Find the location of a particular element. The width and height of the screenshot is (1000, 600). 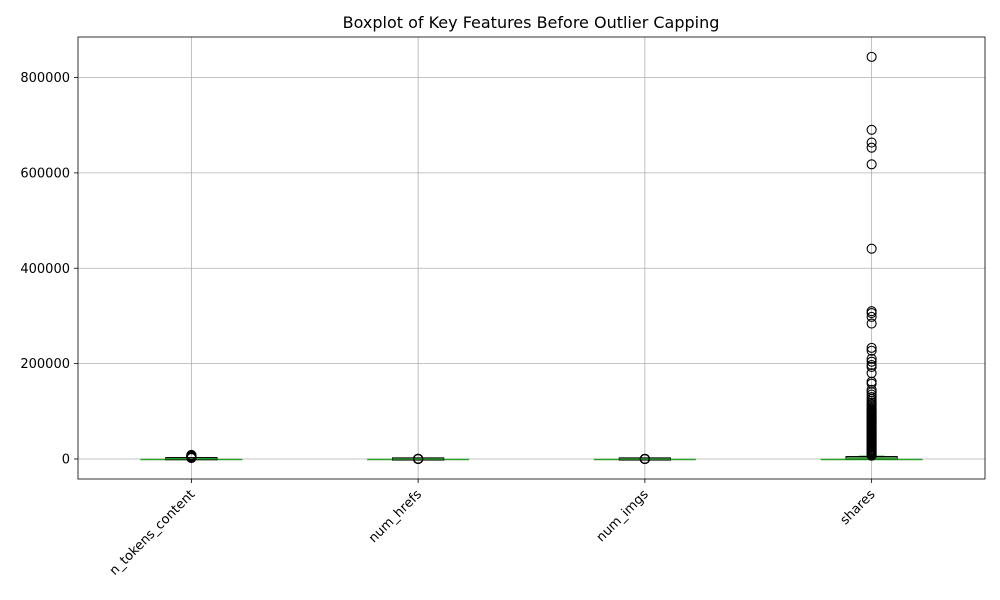

x-tick-label: num_imgs is located at coordinates (623, 516).